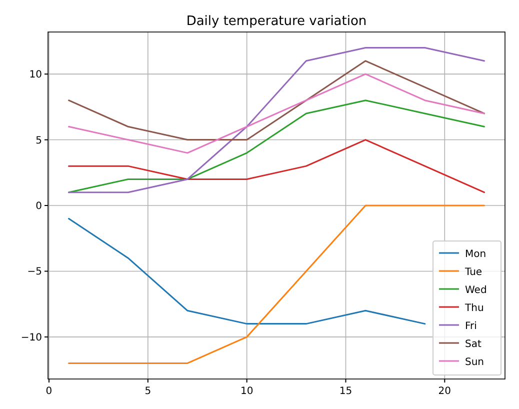 This screenshot has height=409, width=519. Describe the element at coordinates (474, 362) in the screenshot. I see `legend-label: Sun` at that location.